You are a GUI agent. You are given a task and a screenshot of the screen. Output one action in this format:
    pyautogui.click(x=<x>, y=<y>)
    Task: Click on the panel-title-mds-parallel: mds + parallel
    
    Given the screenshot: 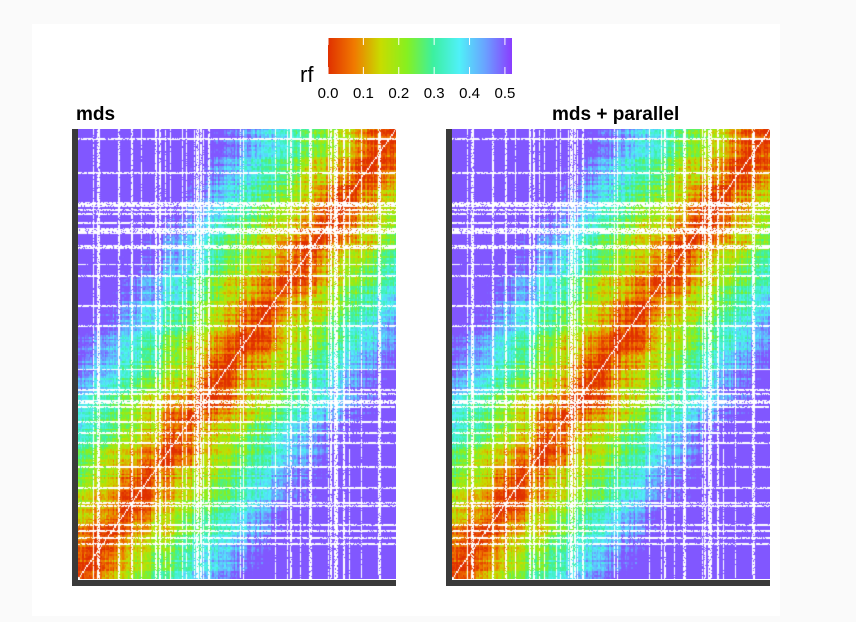 What is the action you would take?
    pyautogui.click(x=616, y=114)
    